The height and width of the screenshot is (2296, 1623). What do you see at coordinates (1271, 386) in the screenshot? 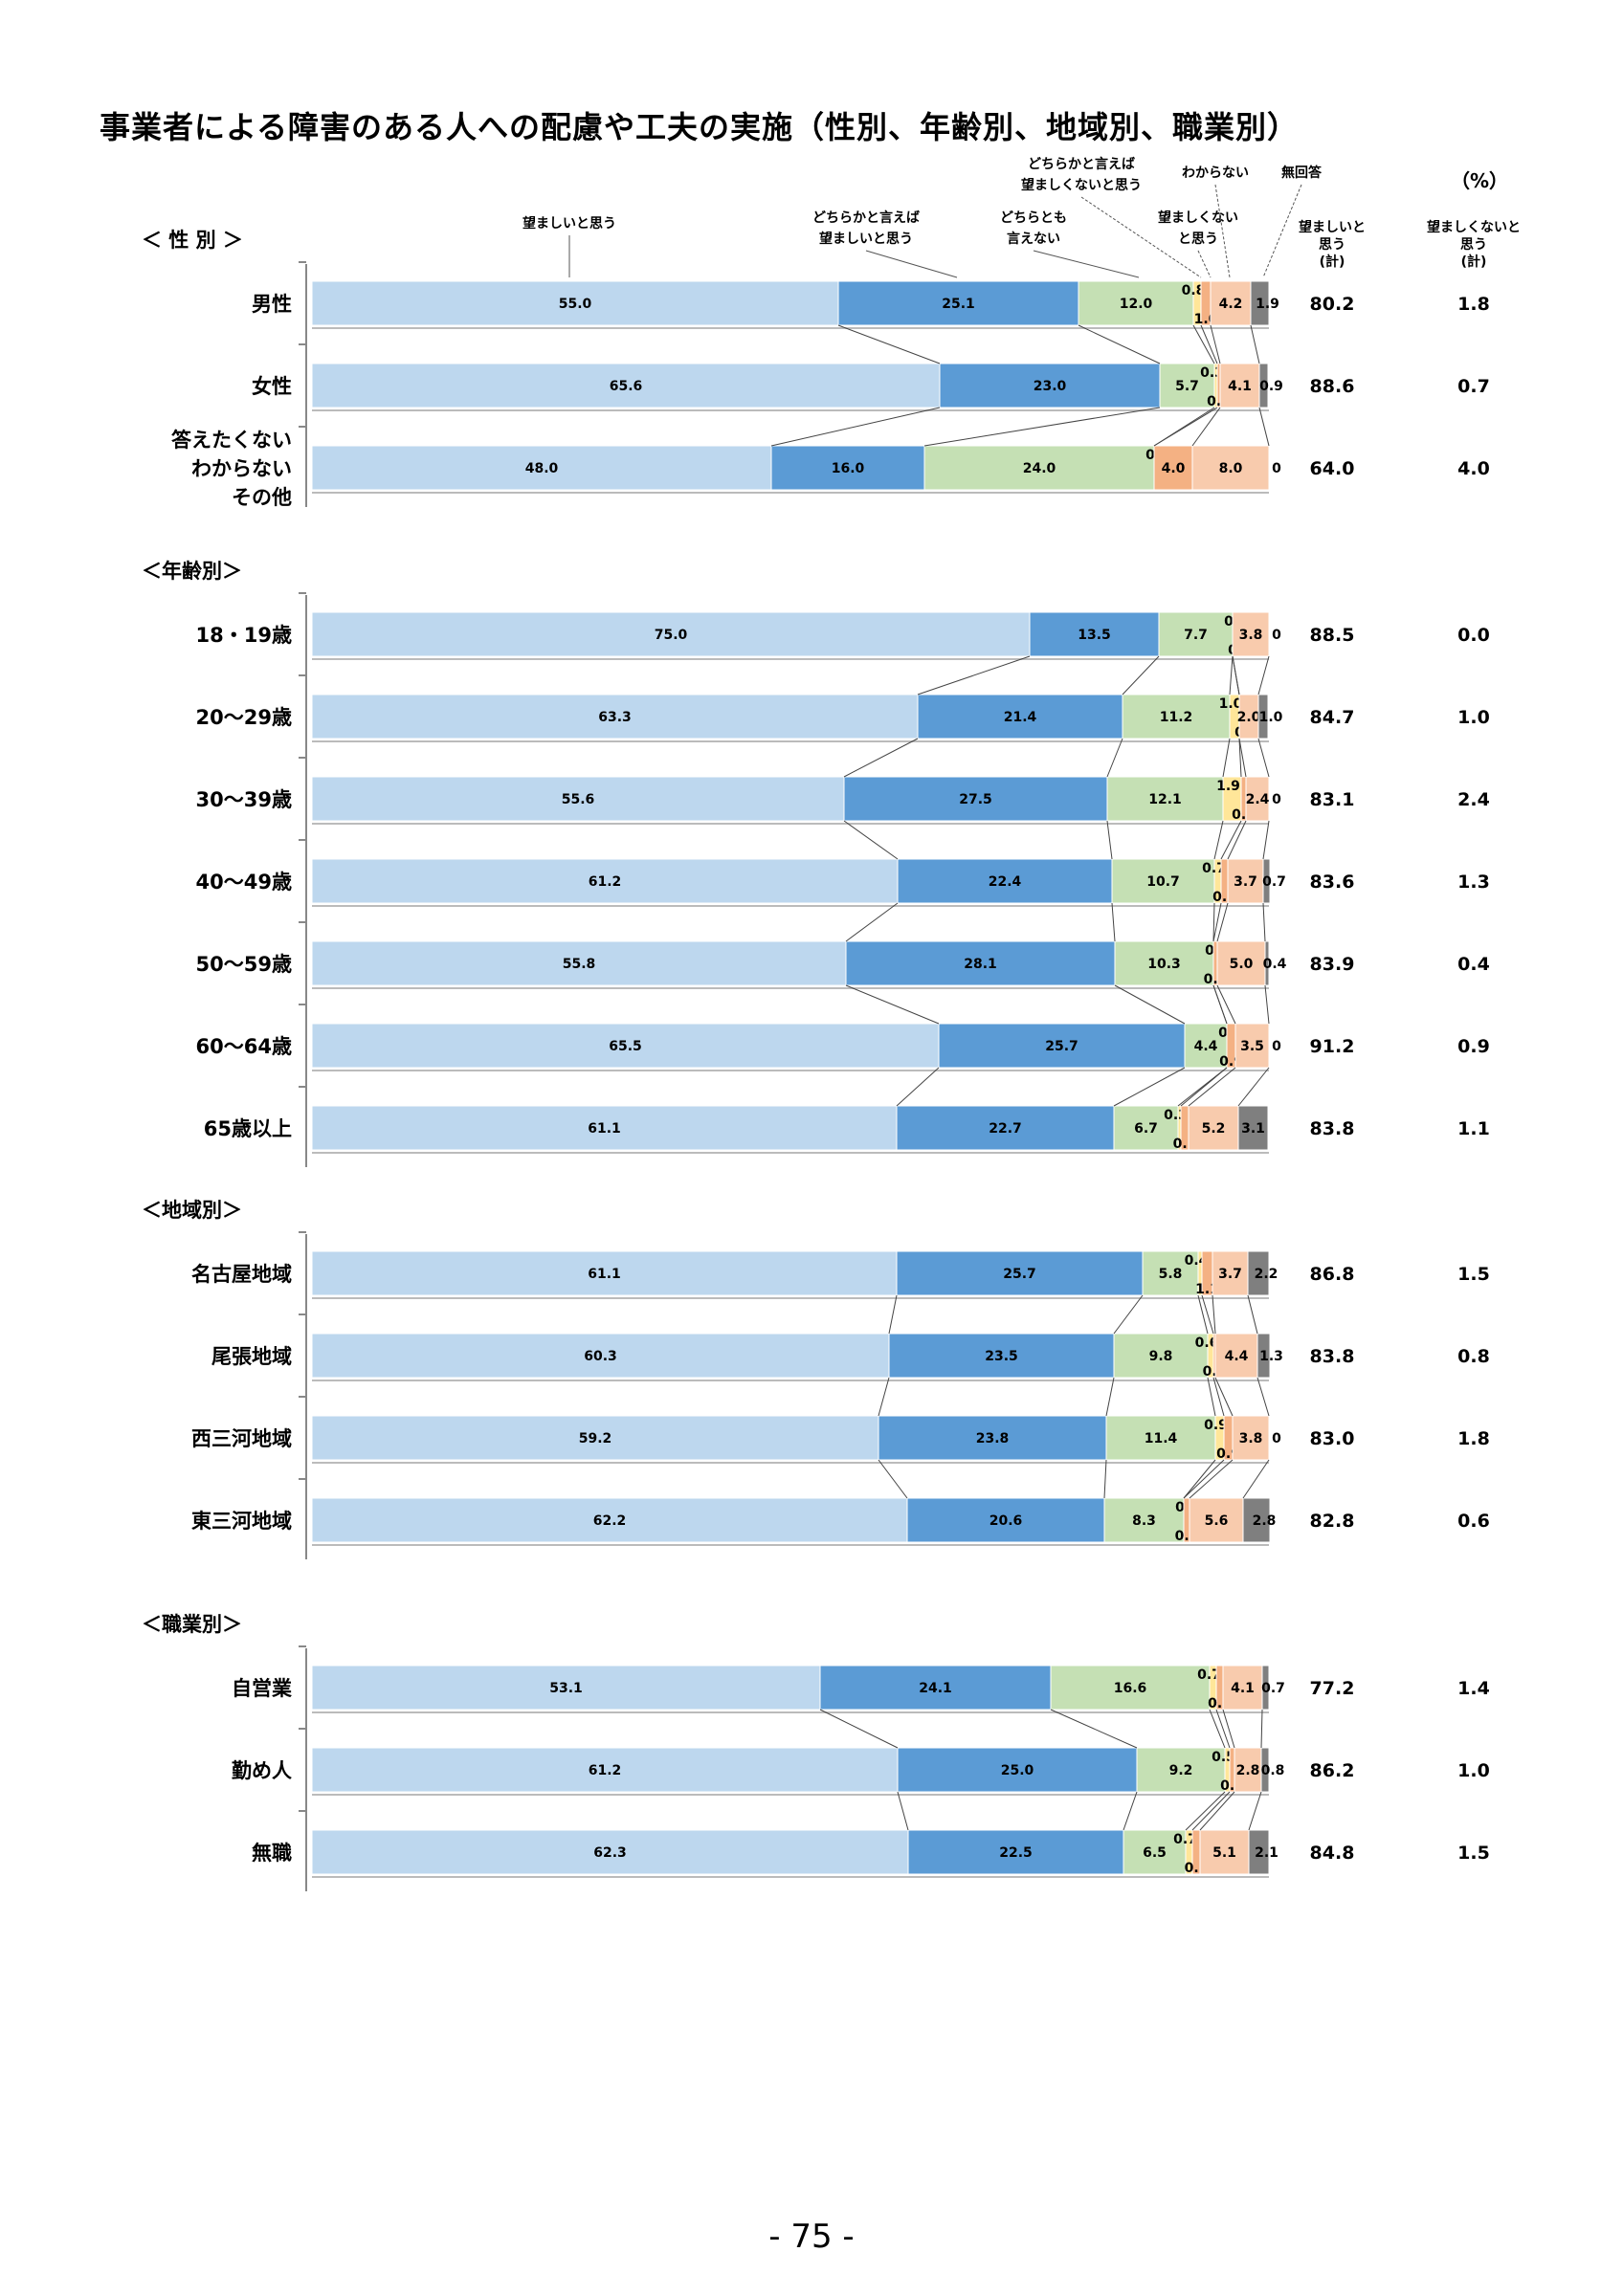
I see `bar-value-label: 0.9` at bounding box center [1271, 386].